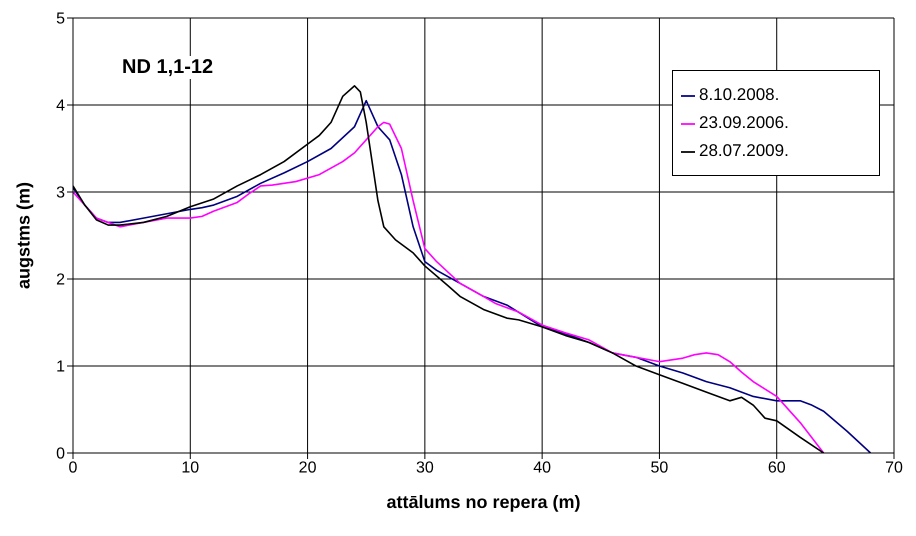 Image resolution: width=916 pixels, height=536 pixels. Describe the element at coordinates (61, 280) in the screenshot. I see `y-tick-label: 2` at that location.